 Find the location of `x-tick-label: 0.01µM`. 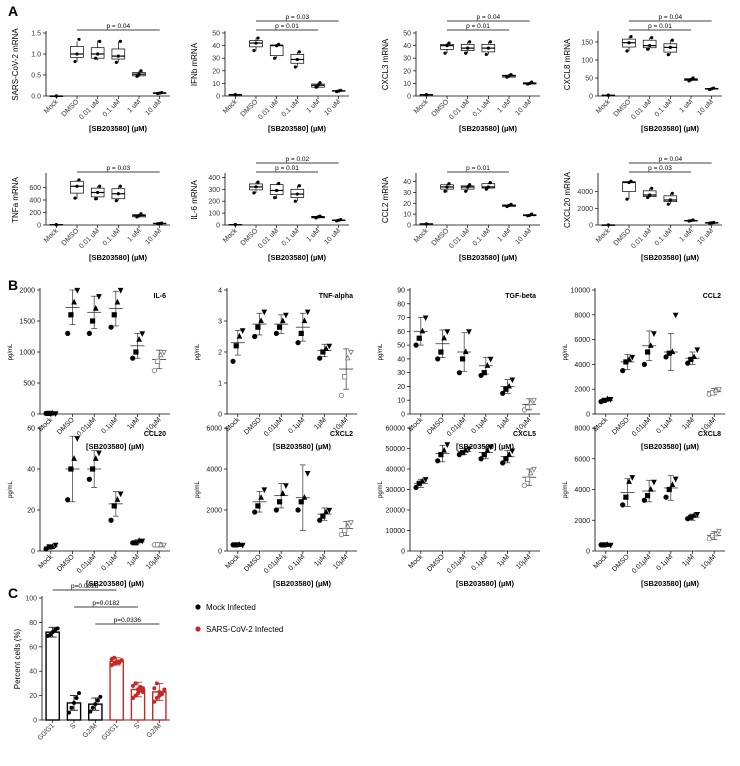

x-tick-label: 0.01µM is located at coordinates (87, 427).